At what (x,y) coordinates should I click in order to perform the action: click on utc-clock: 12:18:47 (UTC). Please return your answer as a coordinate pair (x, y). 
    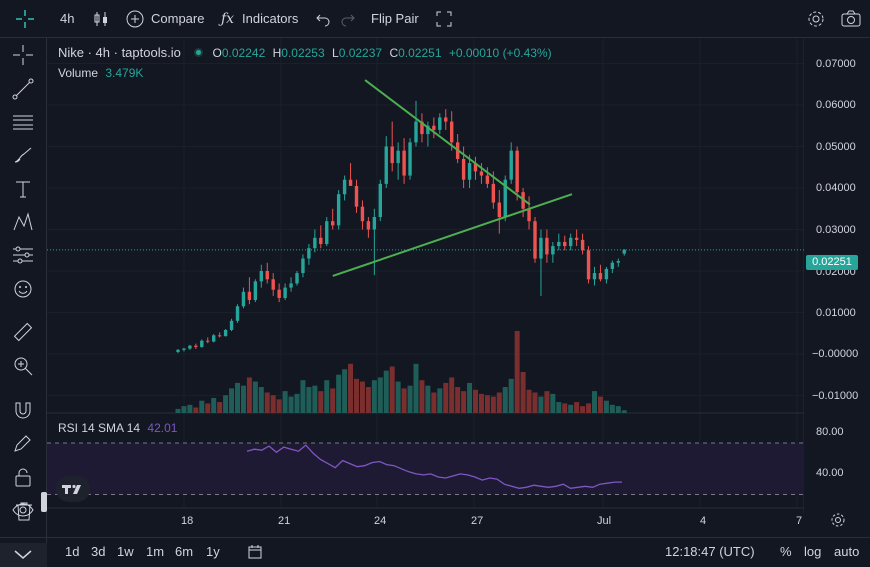
    Looking at the image, I should click on (710, 551).